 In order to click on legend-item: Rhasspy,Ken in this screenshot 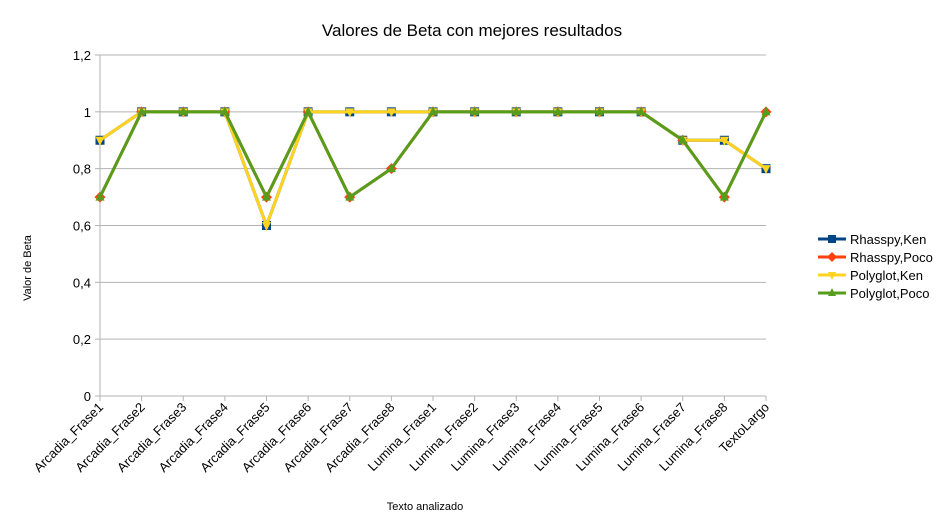, I will do `click(872, 239)`.